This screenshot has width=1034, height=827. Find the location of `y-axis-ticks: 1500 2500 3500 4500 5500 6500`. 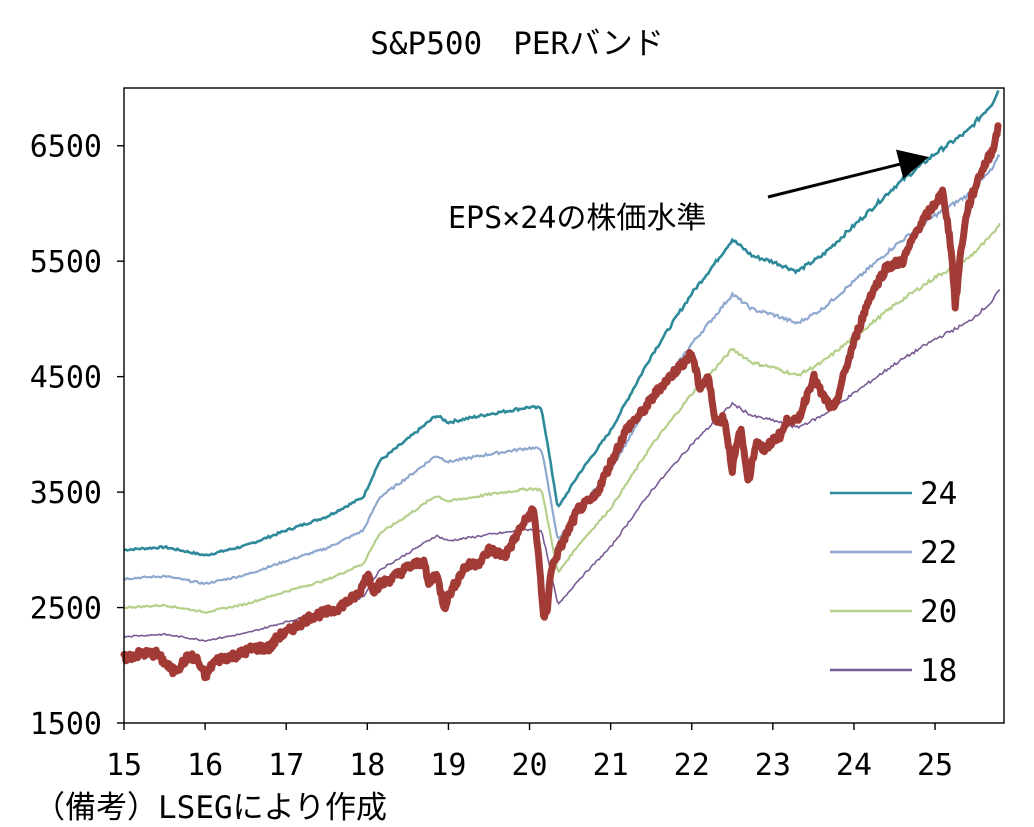

y-axis-ticks: 1500 2500 3500 4500 5500 6500 is located at coordinates (77, 436).